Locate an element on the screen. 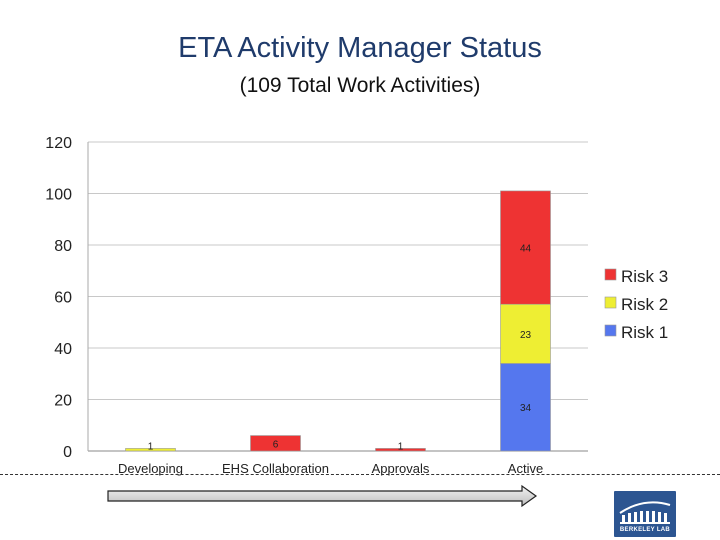  chart-subtitle: (109 Total Work Activities) is located at coordinates (360, 85).